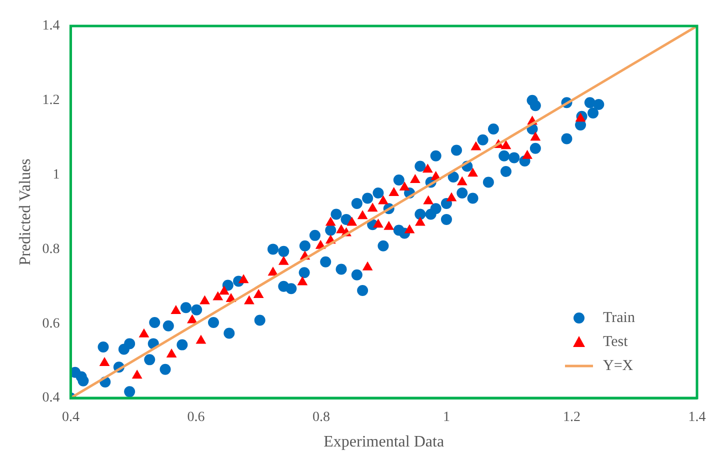  Describe the element at coordinates (321, 418) in the screenshot. I see `x-tick-label: 0.8` at that location.